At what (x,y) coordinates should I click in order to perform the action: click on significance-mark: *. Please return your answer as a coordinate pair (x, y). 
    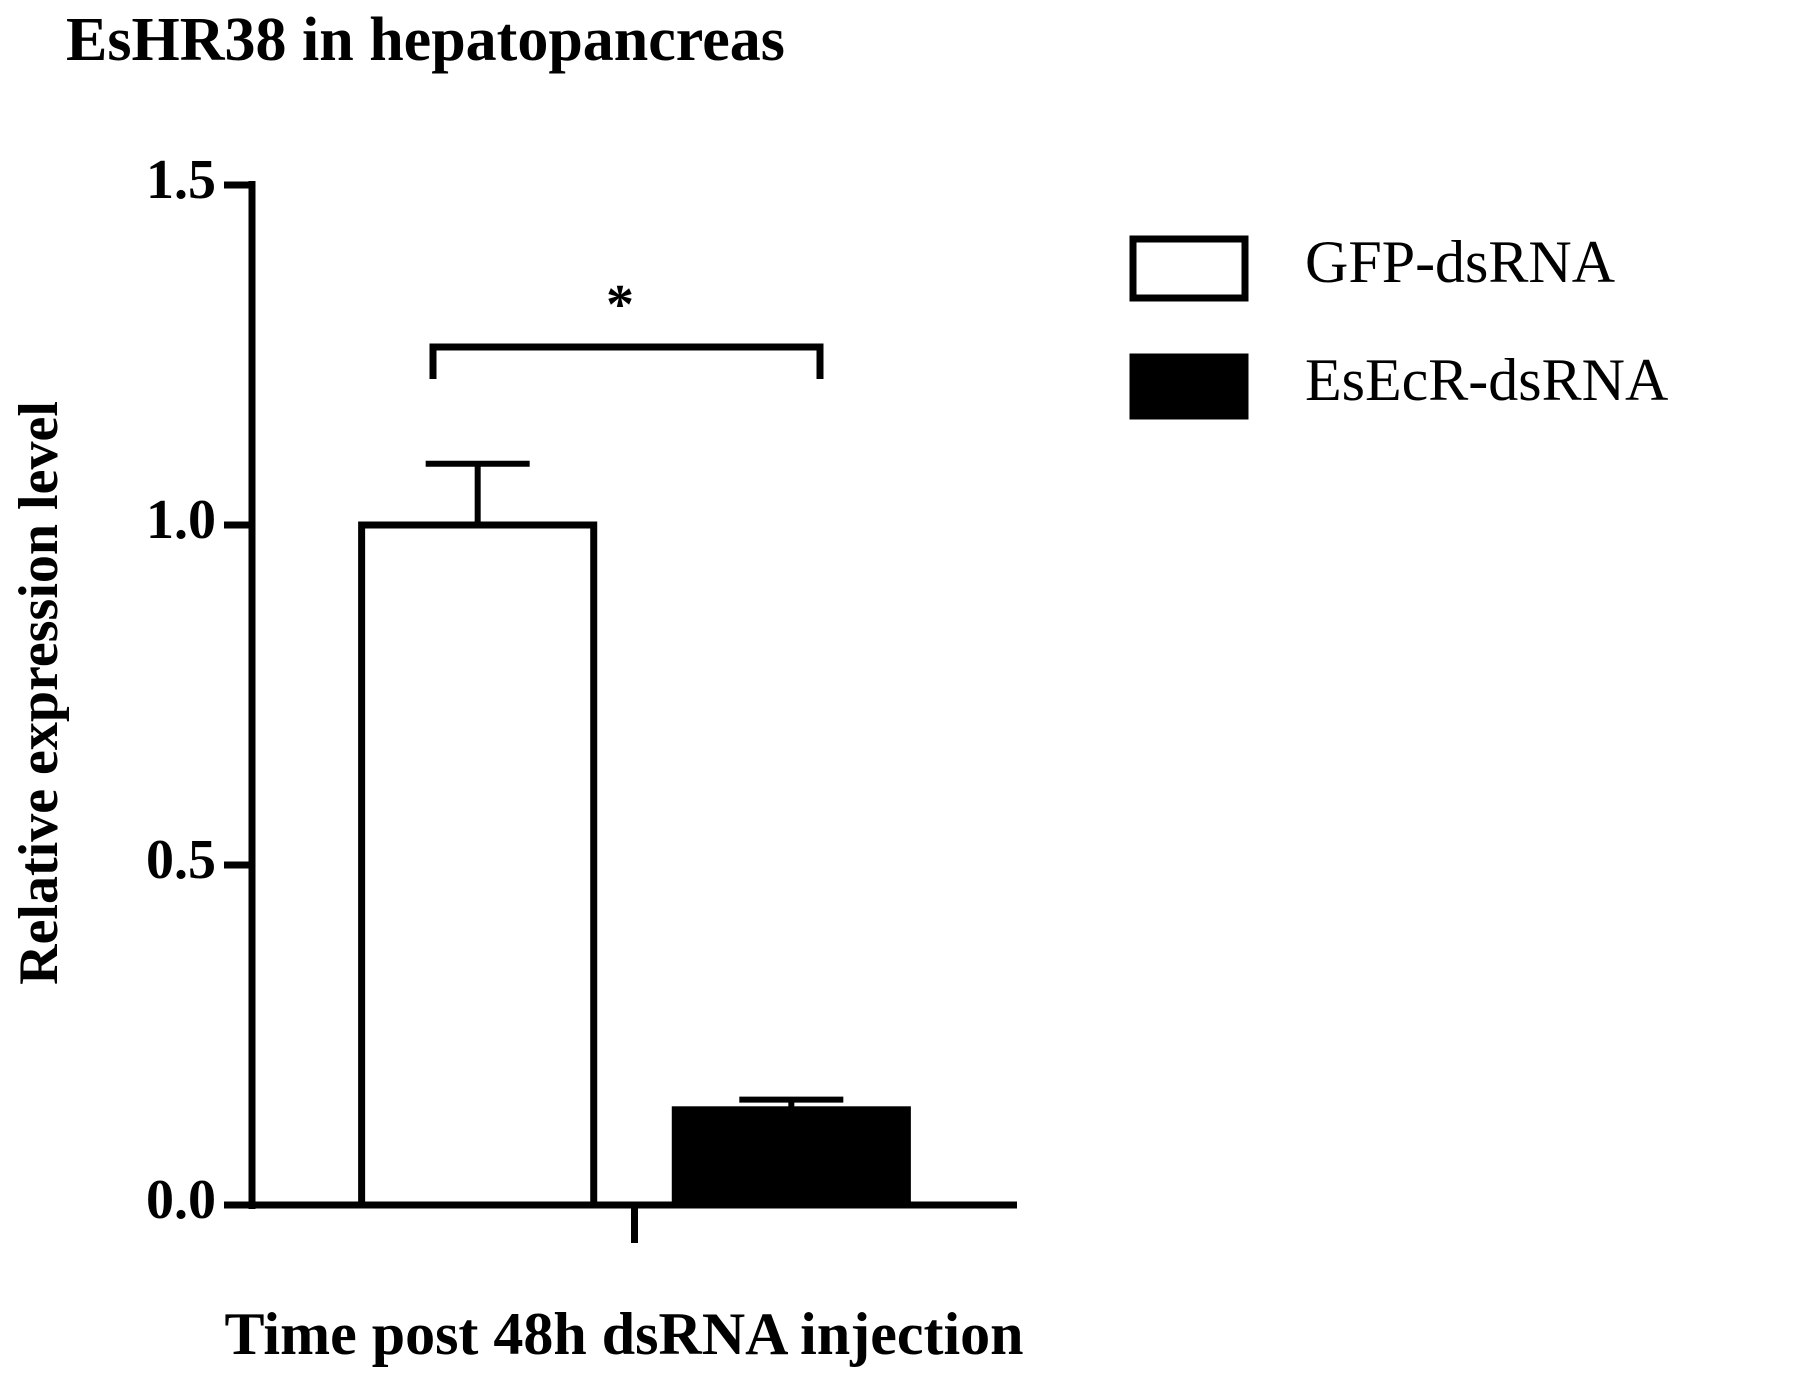
    Looking at the image, I should click on (620, 305).